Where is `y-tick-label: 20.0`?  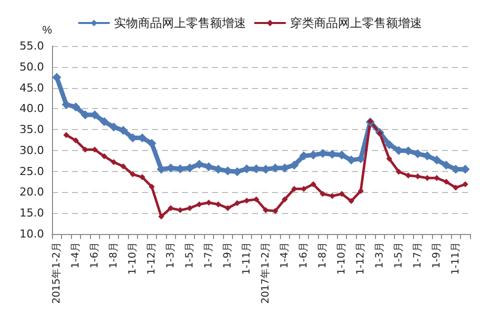
y-tick-label: 20.0 is located at coordinates (32, 192).